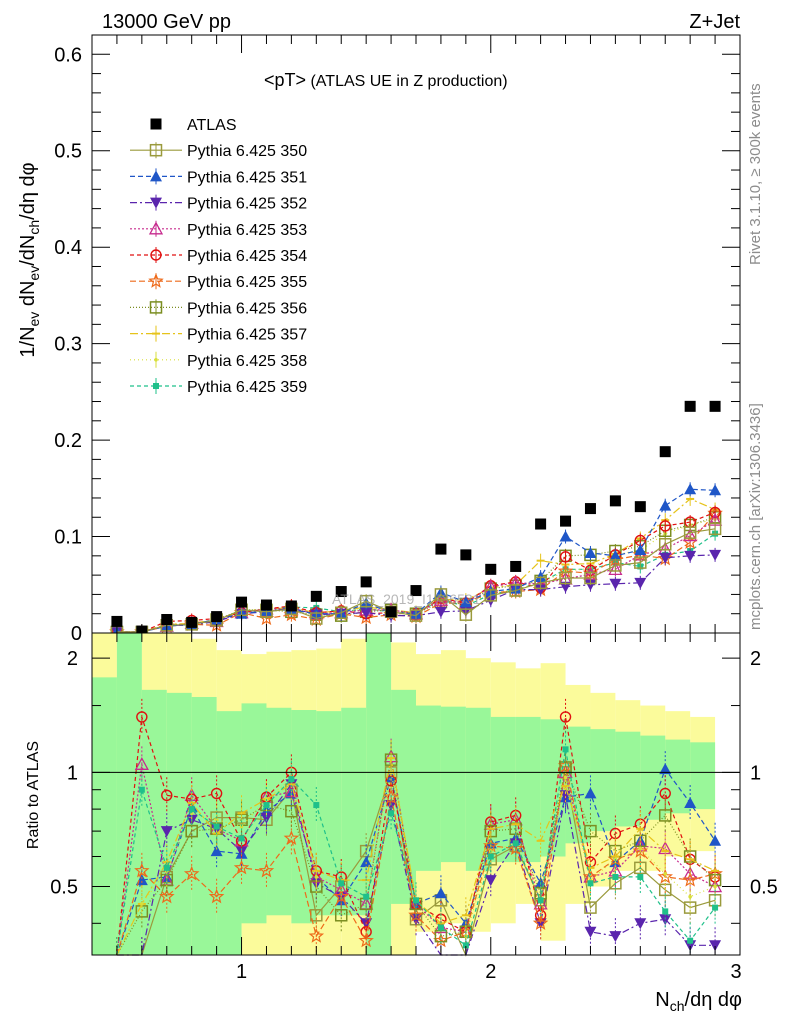 This screenshot has width=786, height=1024. What do you see at coordinates (68, 538) in the screenshot?
I see `main-y-tick-label: 0.1` at bounding box center [68, 538].